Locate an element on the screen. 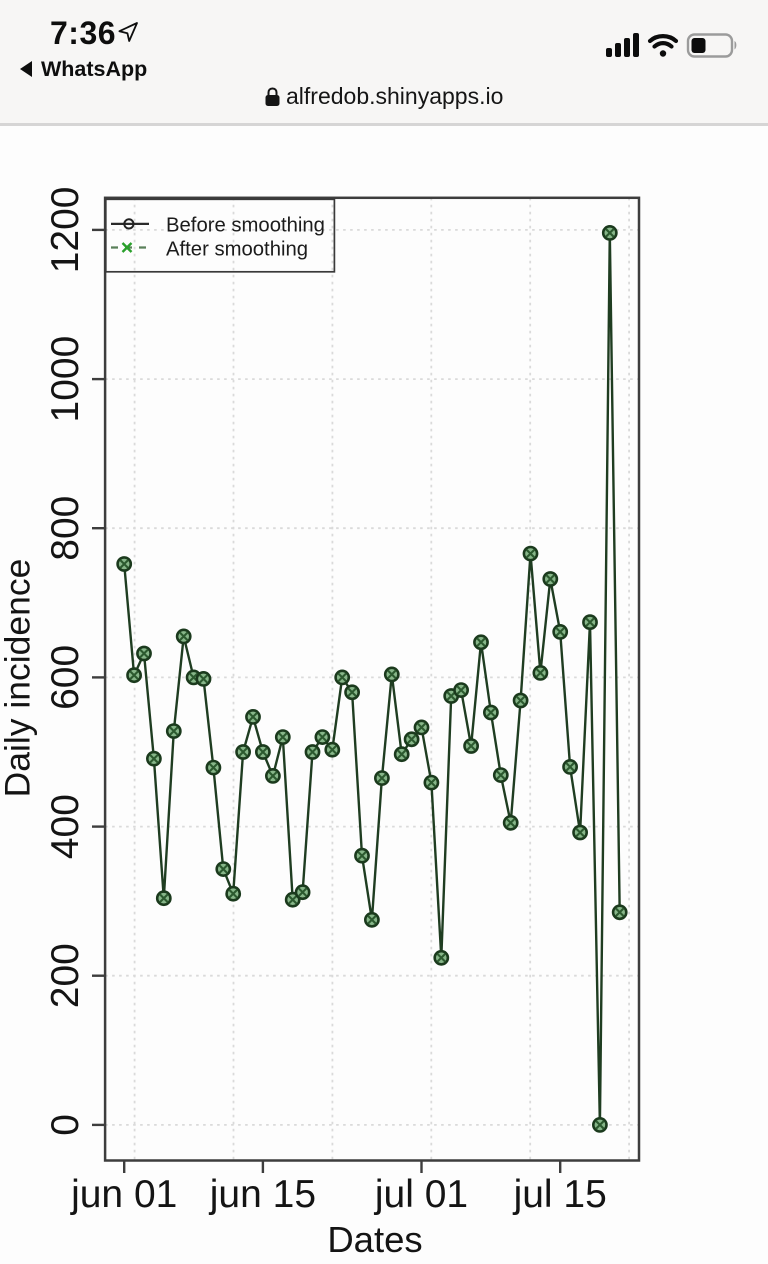 The width and height of the screenshot is (768, 1264). svg-text: jul 01 is located at coordinates (421, 1194).